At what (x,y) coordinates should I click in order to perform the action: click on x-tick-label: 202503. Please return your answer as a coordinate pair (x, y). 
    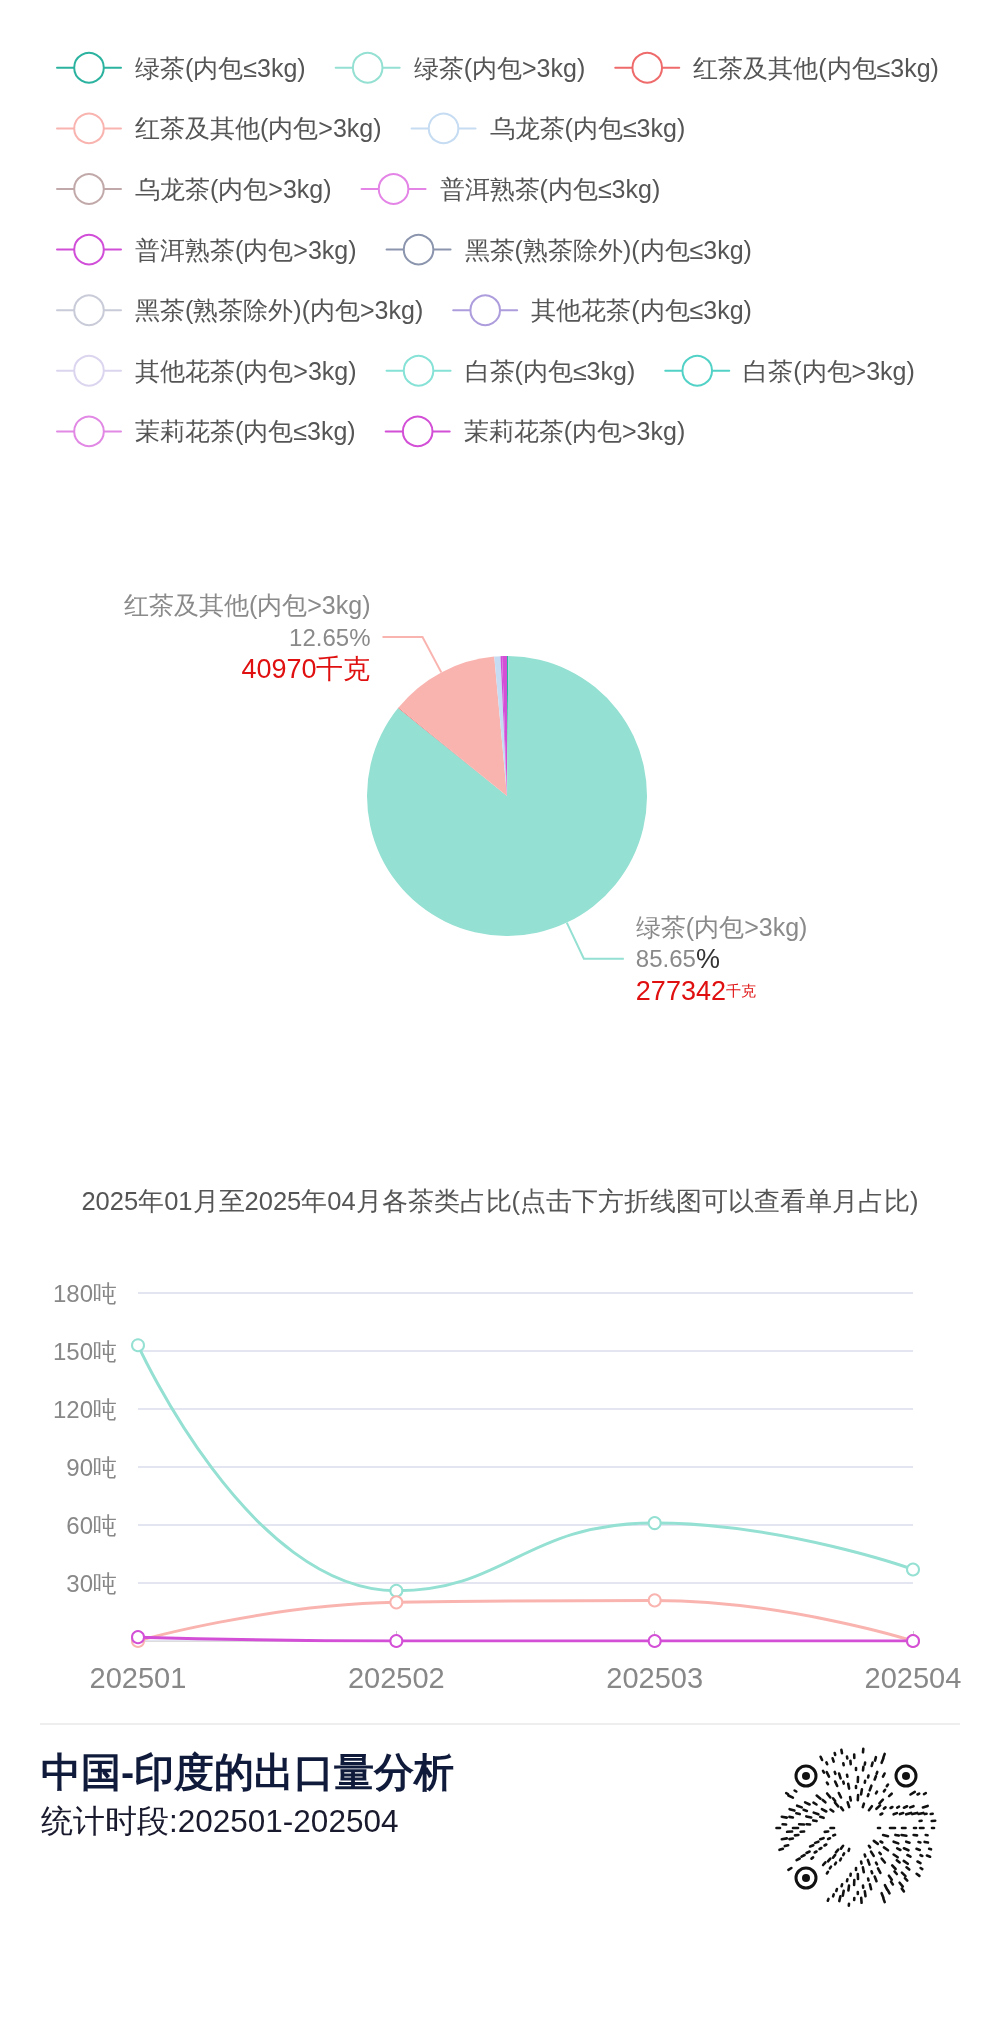
    Looking at the image, I should click on (655, 1677).